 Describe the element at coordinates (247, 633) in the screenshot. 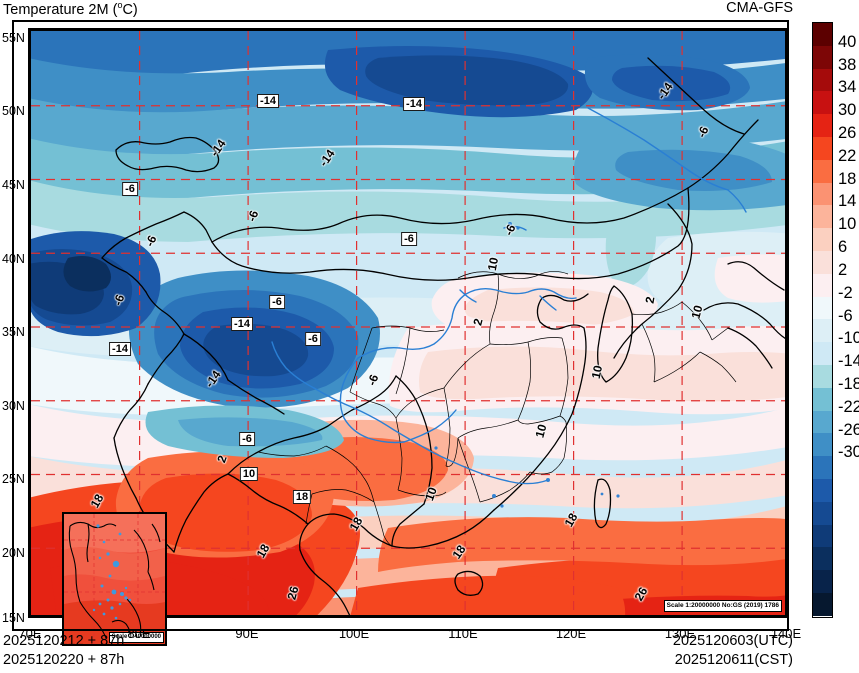

I see `x-tick-90e: 90E` at that location.